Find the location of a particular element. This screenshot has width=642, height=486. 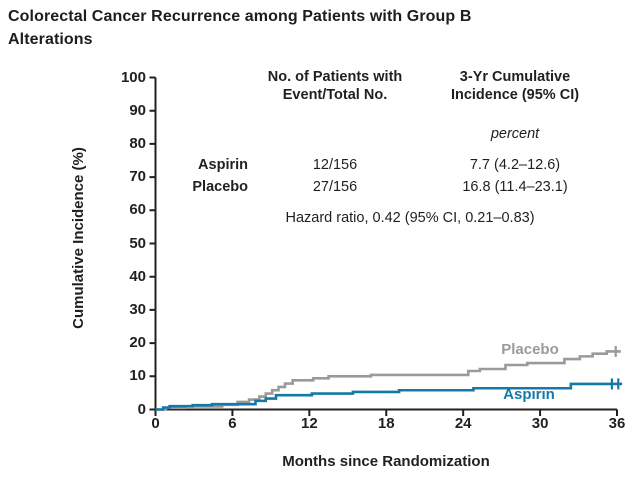

y-tick-label: 80 is located at coordinates (137, 143).